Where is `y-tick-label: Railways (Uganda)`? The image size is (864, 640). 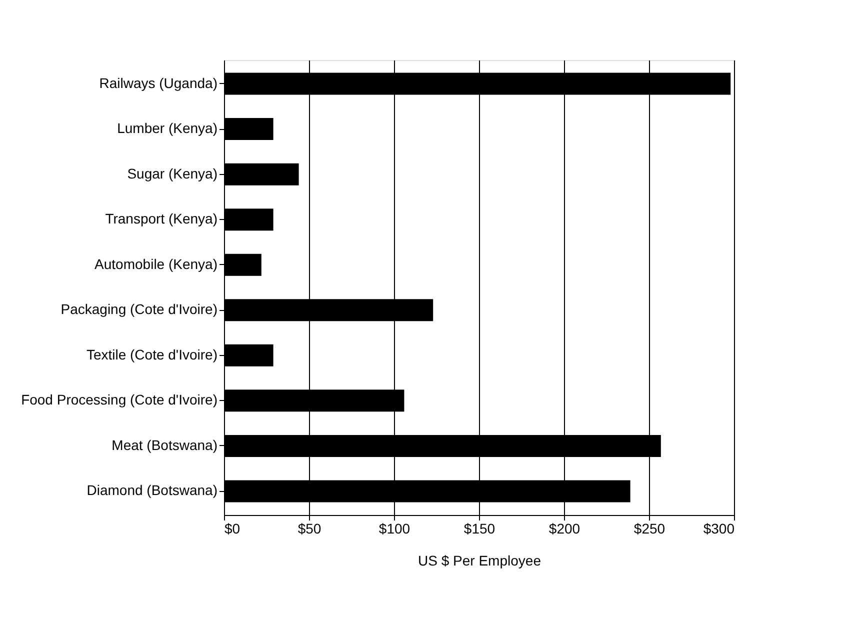
y-tick-label: Railways (Uganda) is located at coordinates (158, 82).